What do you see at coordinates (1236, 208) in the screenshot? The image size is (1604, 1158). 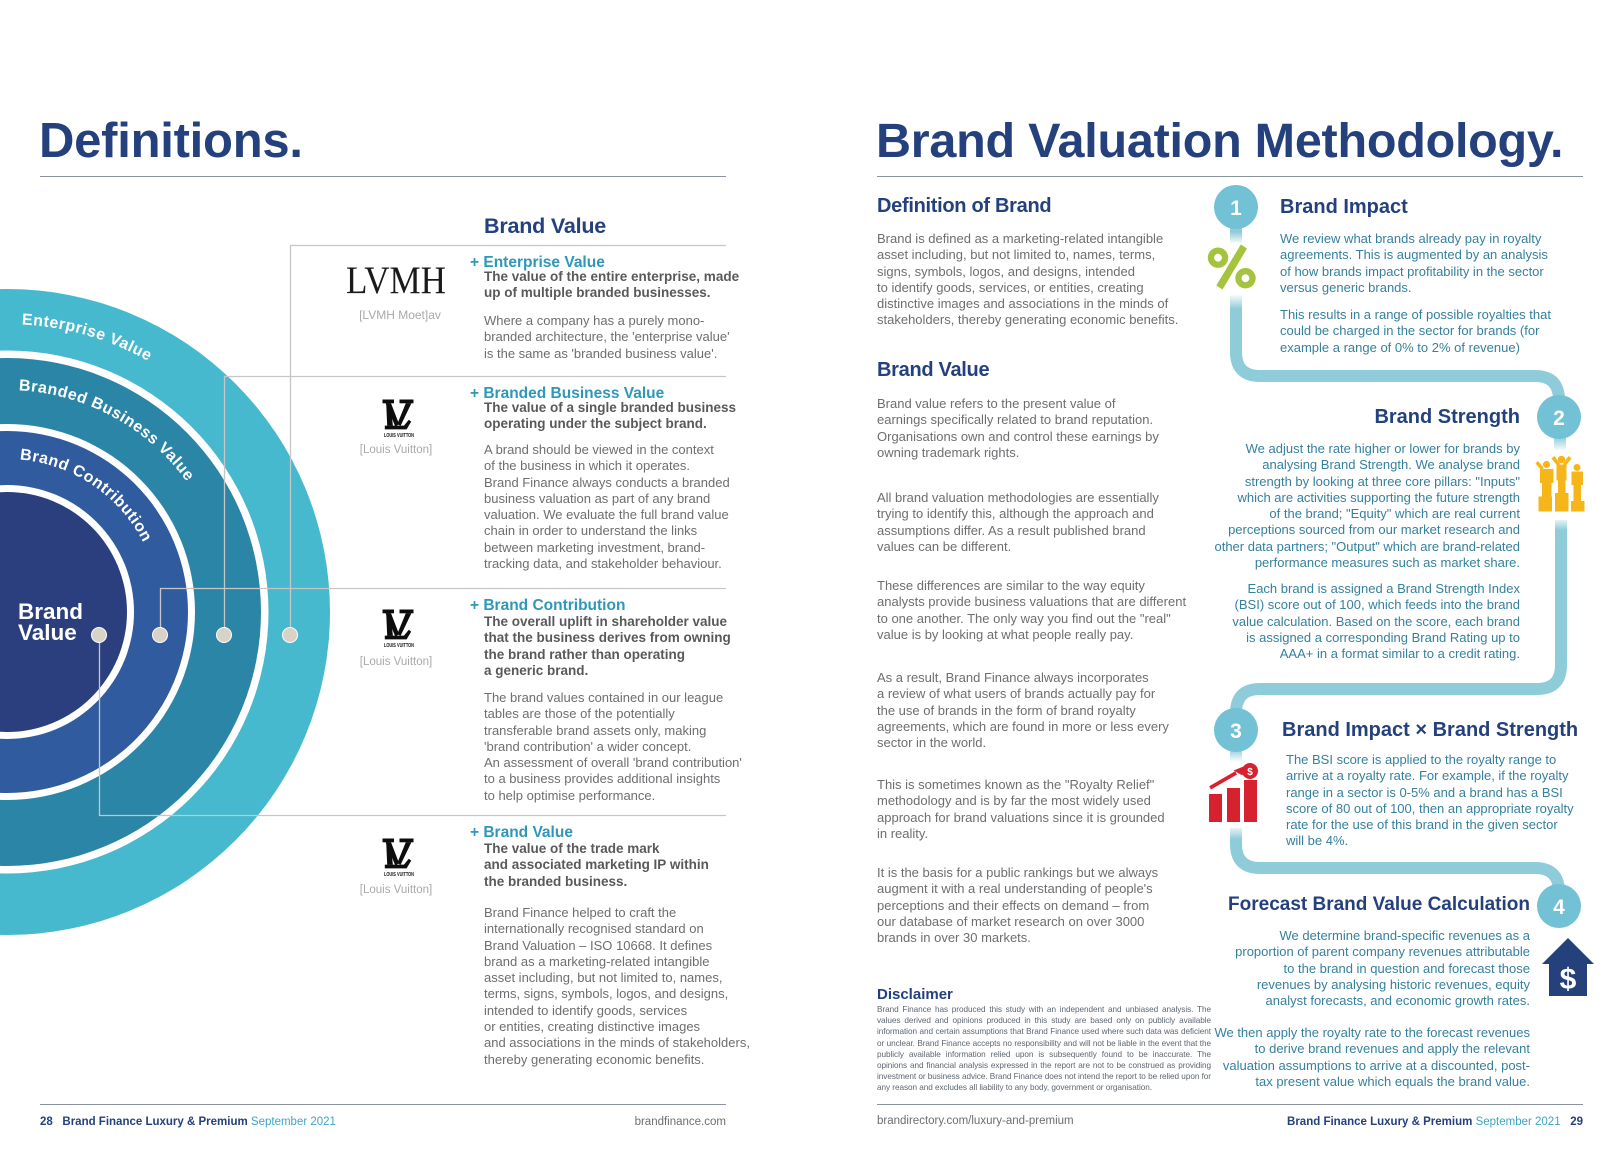 I see `svg-text: 1` at bounding box center [1236, 208].